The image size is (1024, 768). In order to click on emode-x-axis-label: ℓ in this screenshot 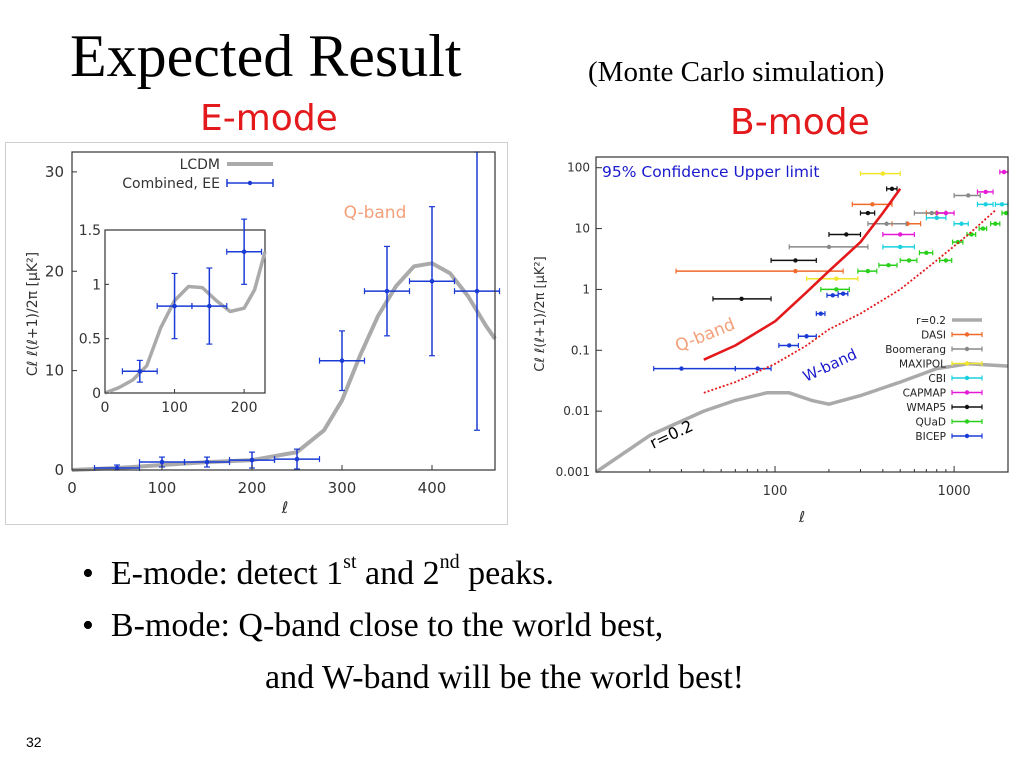, I will do `click(285, 507)`.